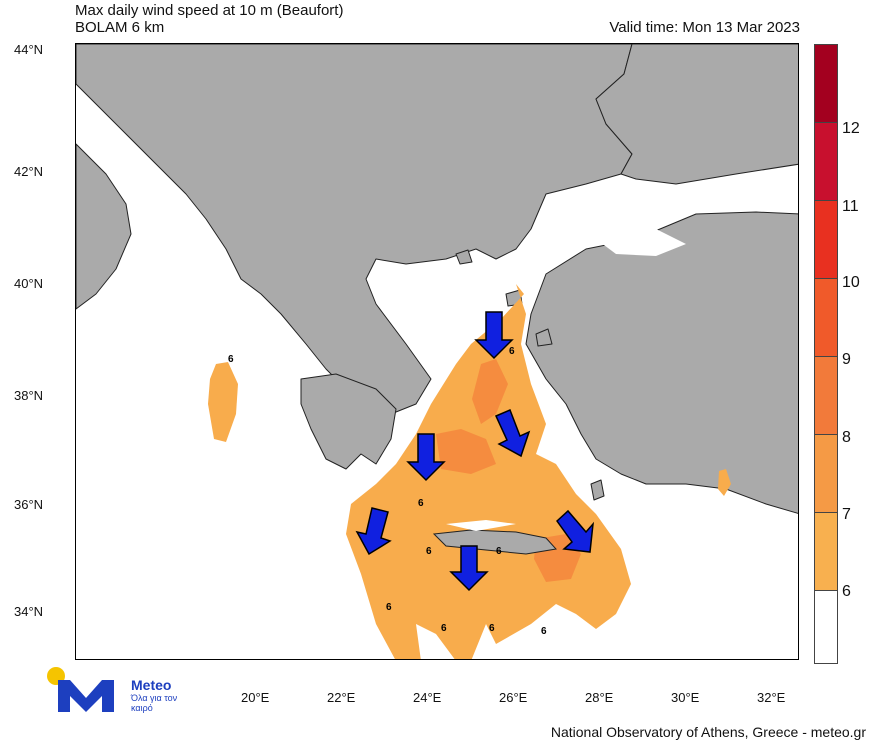 The height and width of the screenshot is (748, 880). Describe the element at coordinates (29, 171) in the screenshot. I see `lat-label: 42°N` at that location.